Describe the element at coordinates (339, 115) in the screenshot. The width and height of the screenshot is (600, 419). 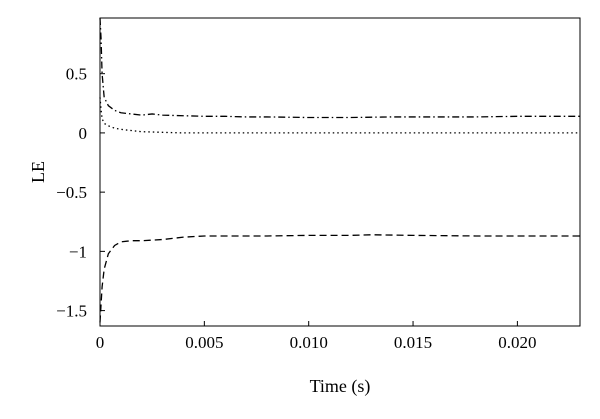
I see `series-line-dotted` at that location.